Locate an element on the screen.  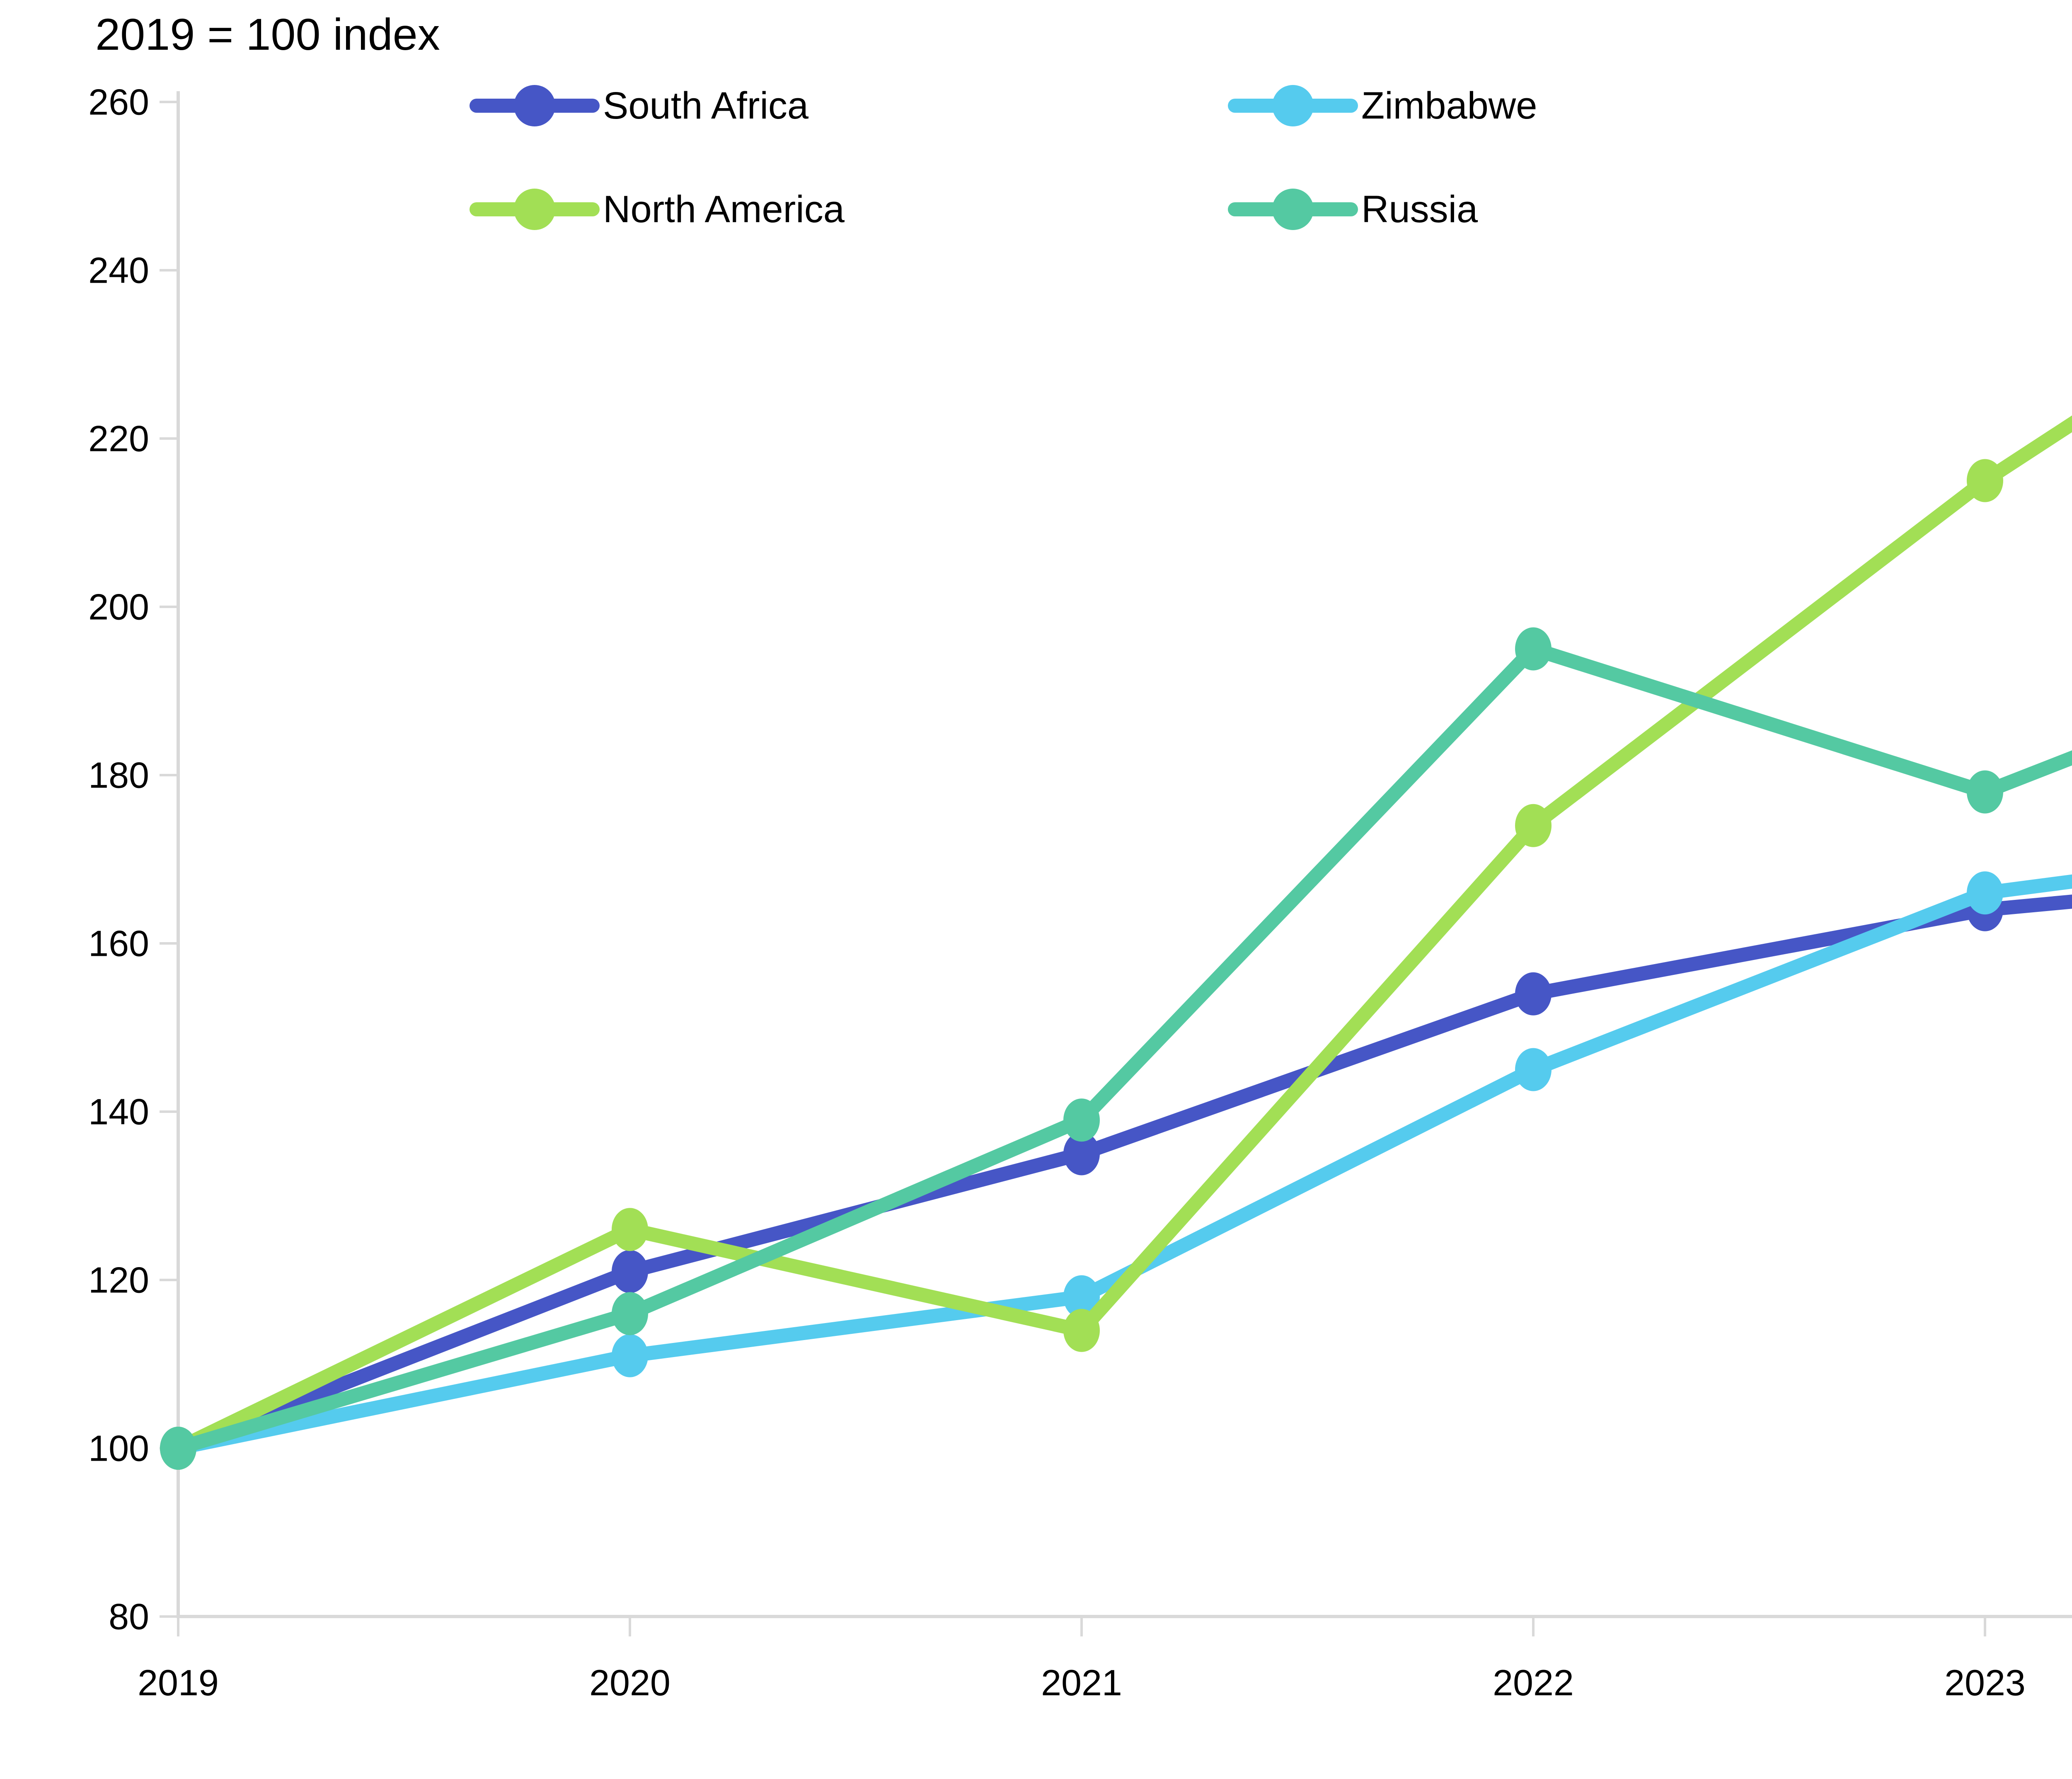
legend-item-zimbabwe: Zimbabwe is located at coordinates (1382, 106).